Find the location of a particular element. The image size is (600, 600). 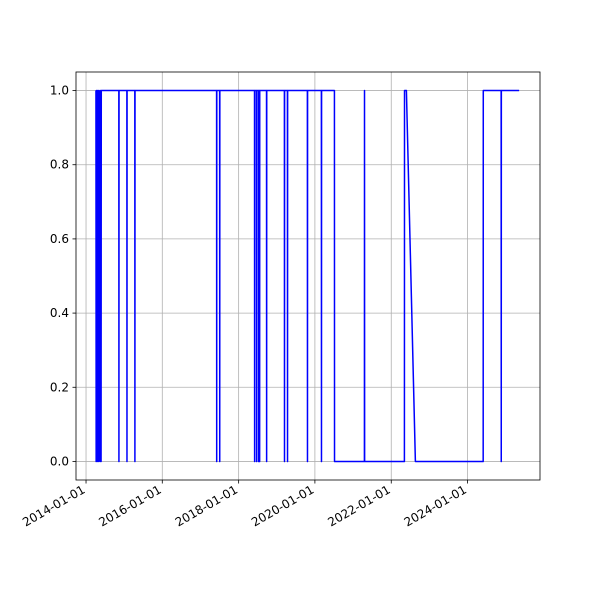

x-tick-label: 2024-01-01 is located at coordinates (435, 505).